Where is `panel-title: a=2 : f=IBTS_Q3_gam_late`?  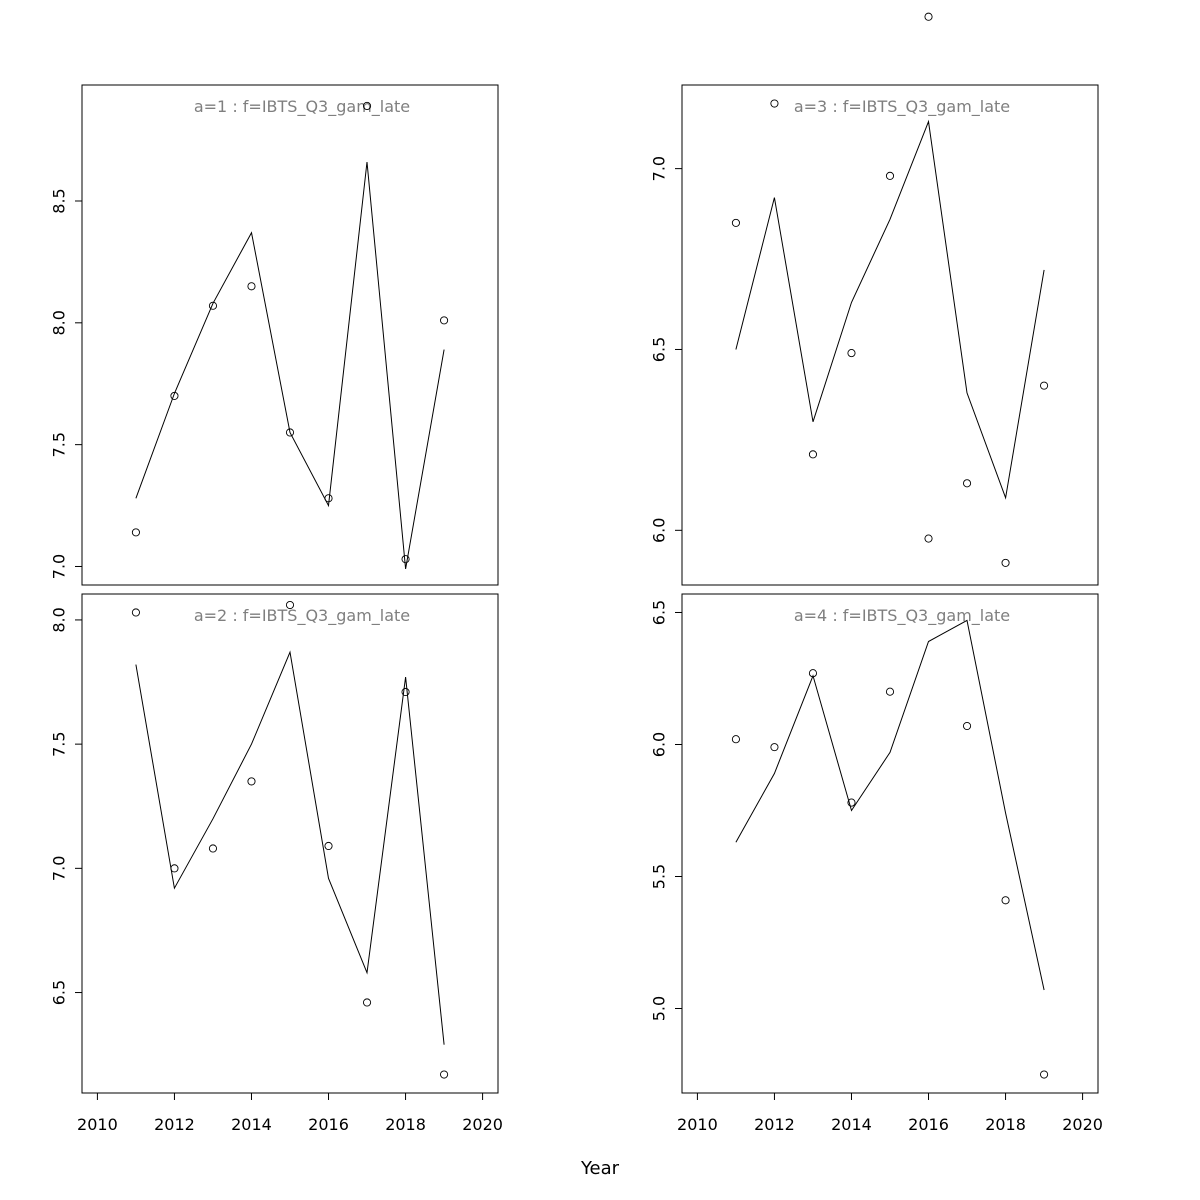 panel-title: a=2 : f=IBTS_Q3_gam_late is located at coordinates (302, 616).